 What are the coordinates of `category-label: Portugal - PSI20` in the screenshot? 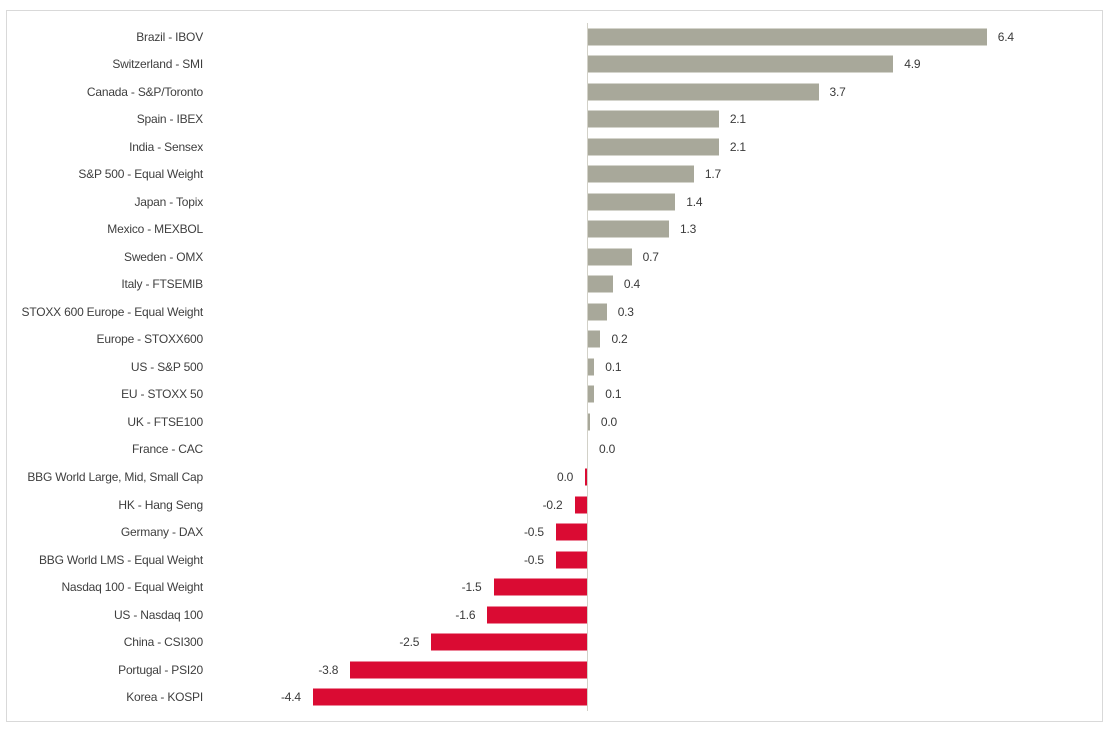 It's located at (160, 669).